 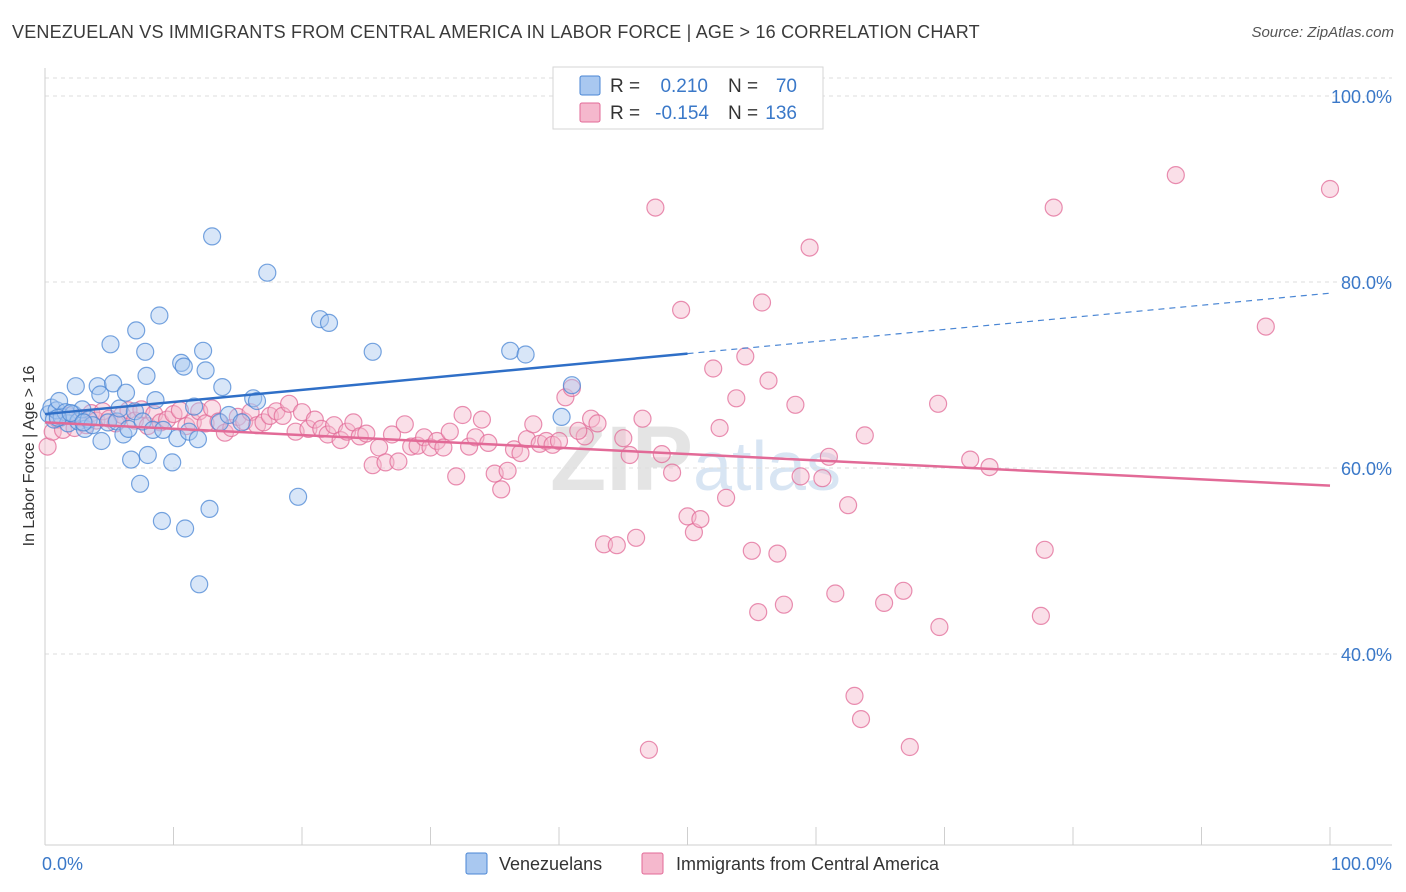 I want to click on watermark-text: ZIPatlas, so click(x=695, y=459).